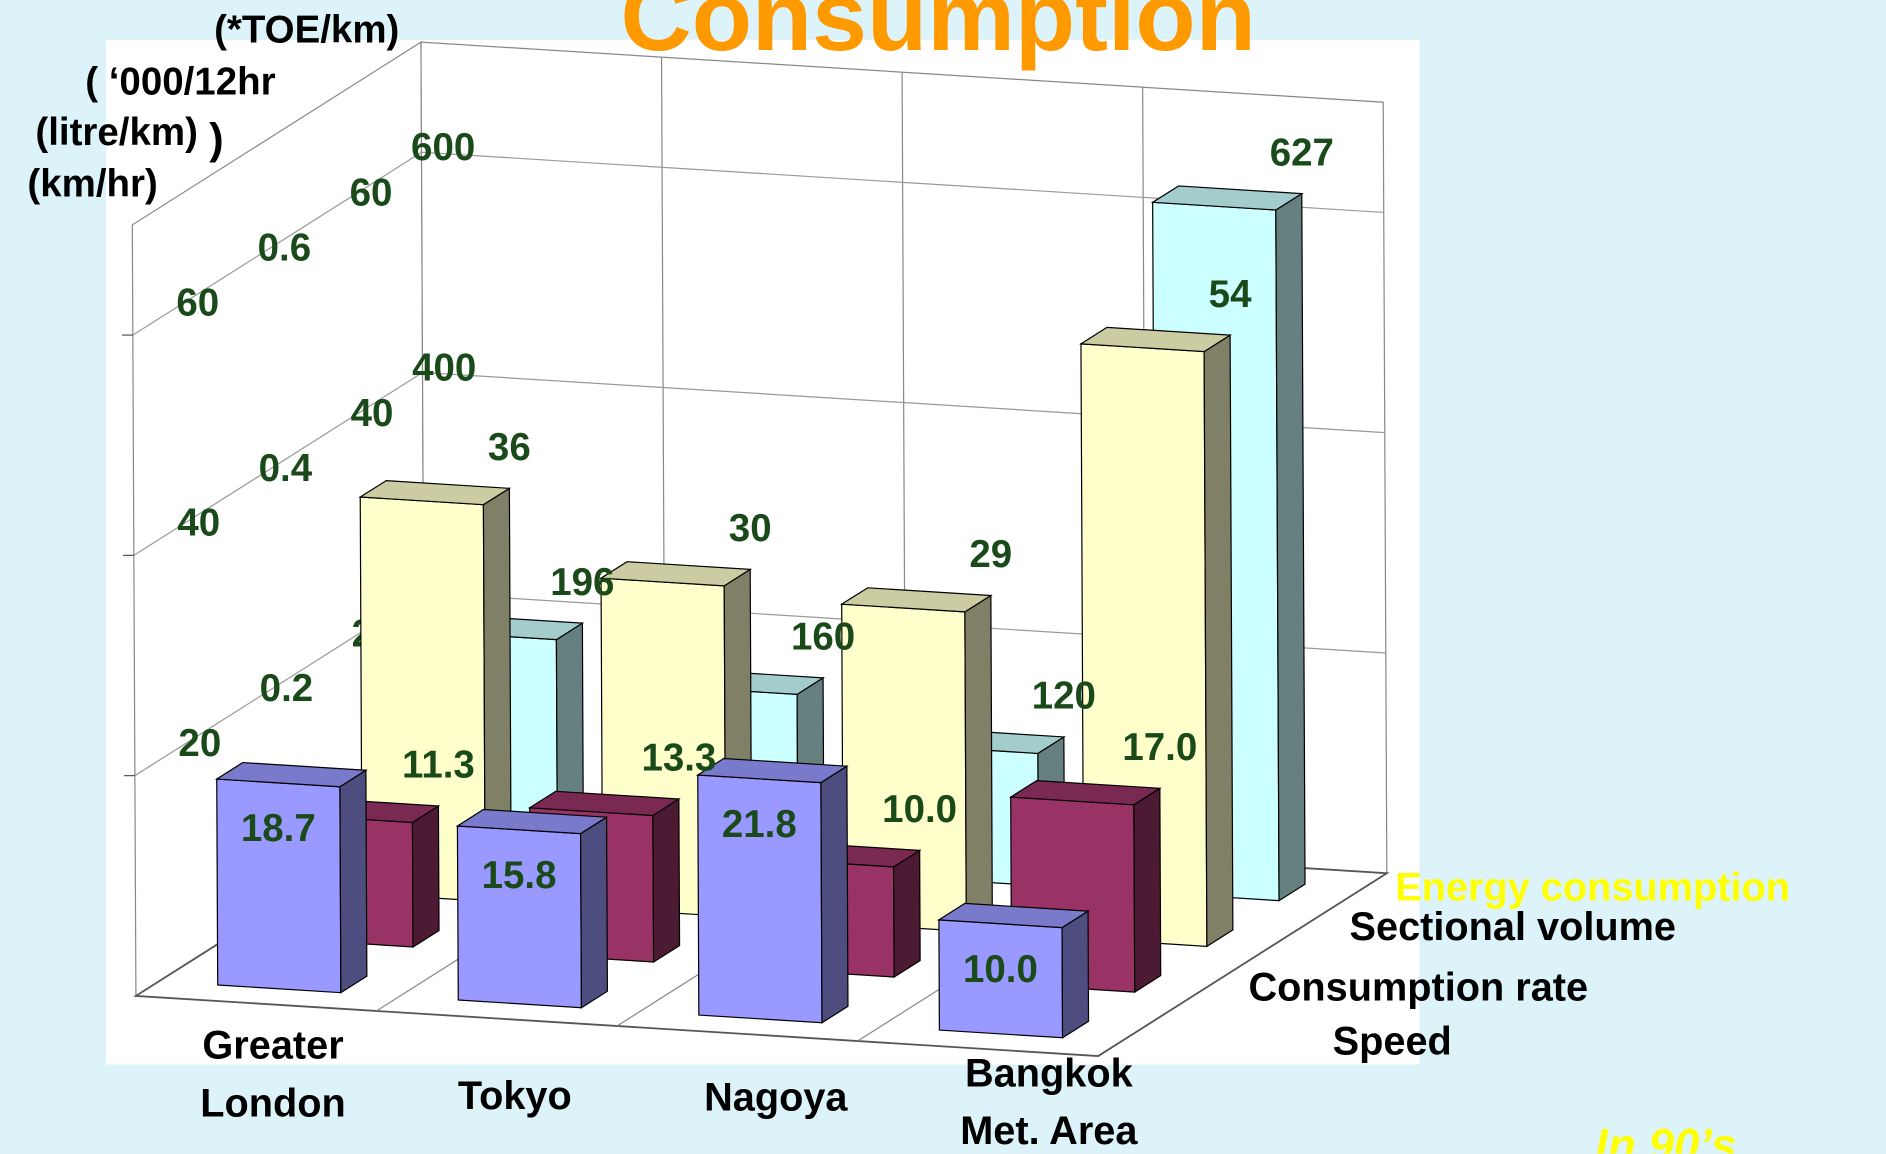  I want to click on data-label: 13.3, so click(678, 758).